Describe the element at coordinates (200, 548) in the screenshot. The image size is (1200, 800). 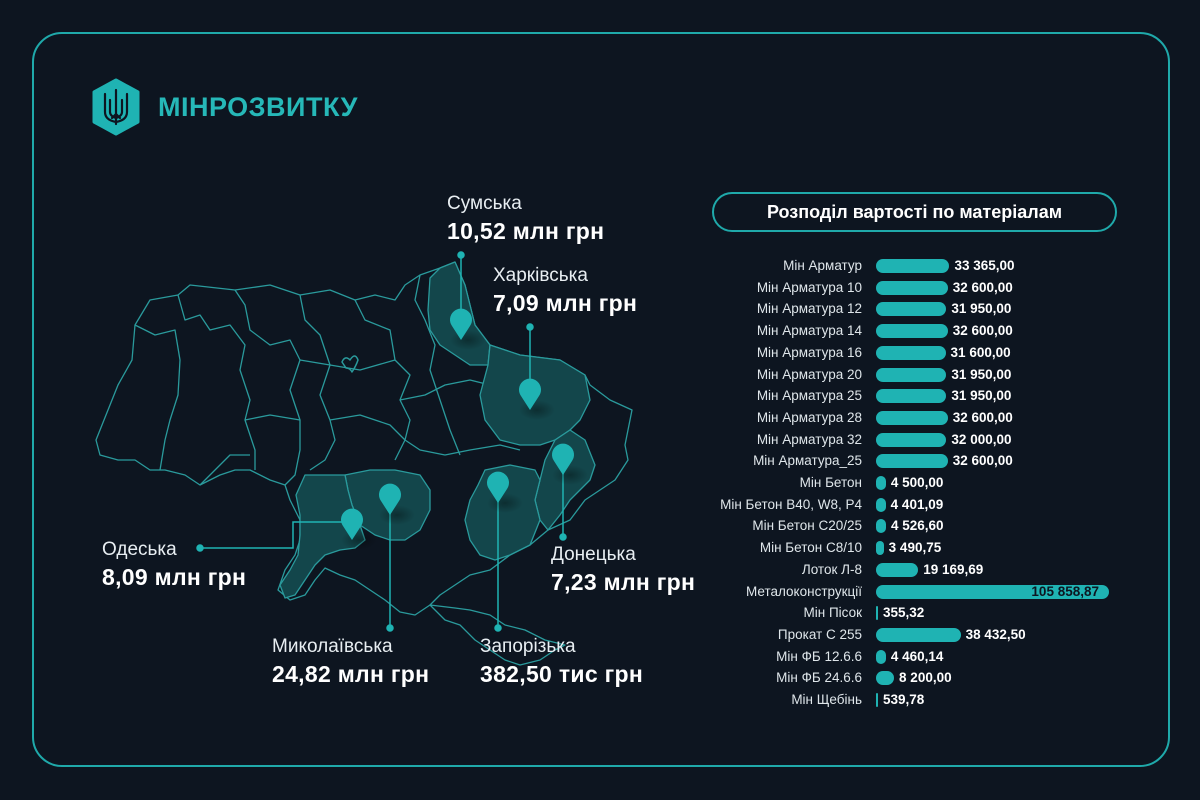
I see `leader-dot-odeska` at that location.